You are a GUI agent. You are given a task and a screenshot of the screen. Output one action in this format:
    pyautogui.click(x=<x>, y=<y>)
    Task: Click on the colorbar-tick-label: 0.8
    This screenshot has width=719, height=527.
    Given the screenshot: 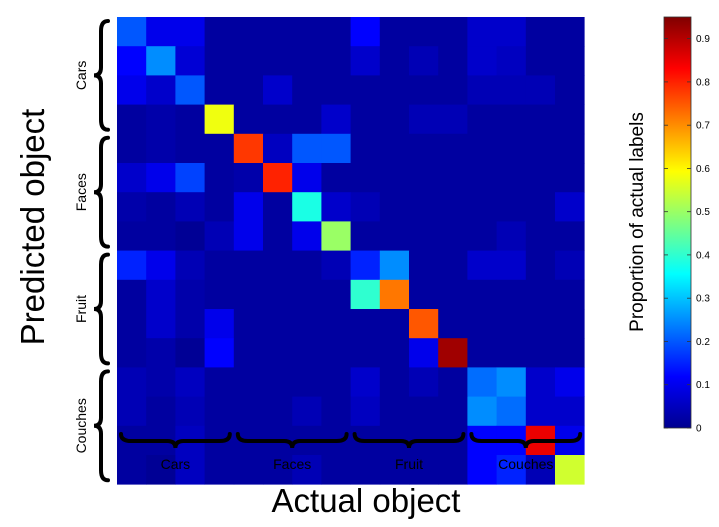 What is the action you would take?
    pyautogui.click(x=703, y=82)
    